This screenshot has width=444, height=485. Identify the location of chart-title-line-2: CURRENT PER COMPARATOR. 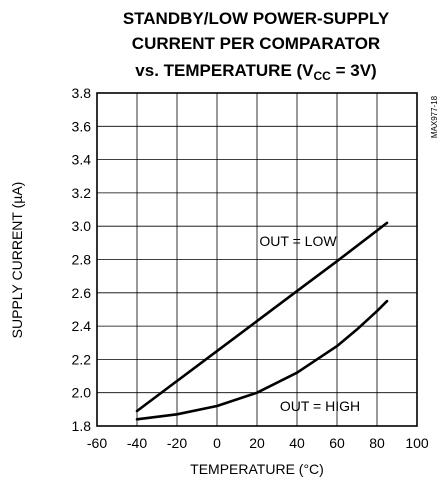
(256, 43).